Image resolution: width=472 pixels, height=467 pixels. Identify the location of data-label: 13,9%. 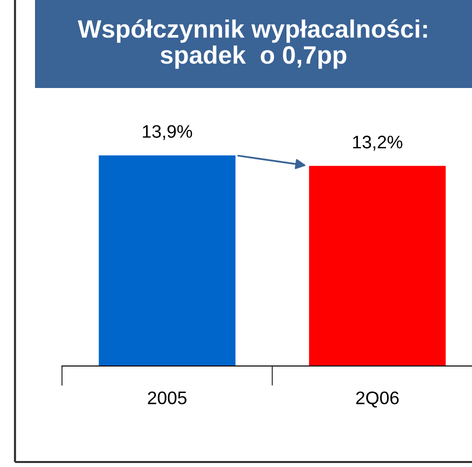
(167, 132).